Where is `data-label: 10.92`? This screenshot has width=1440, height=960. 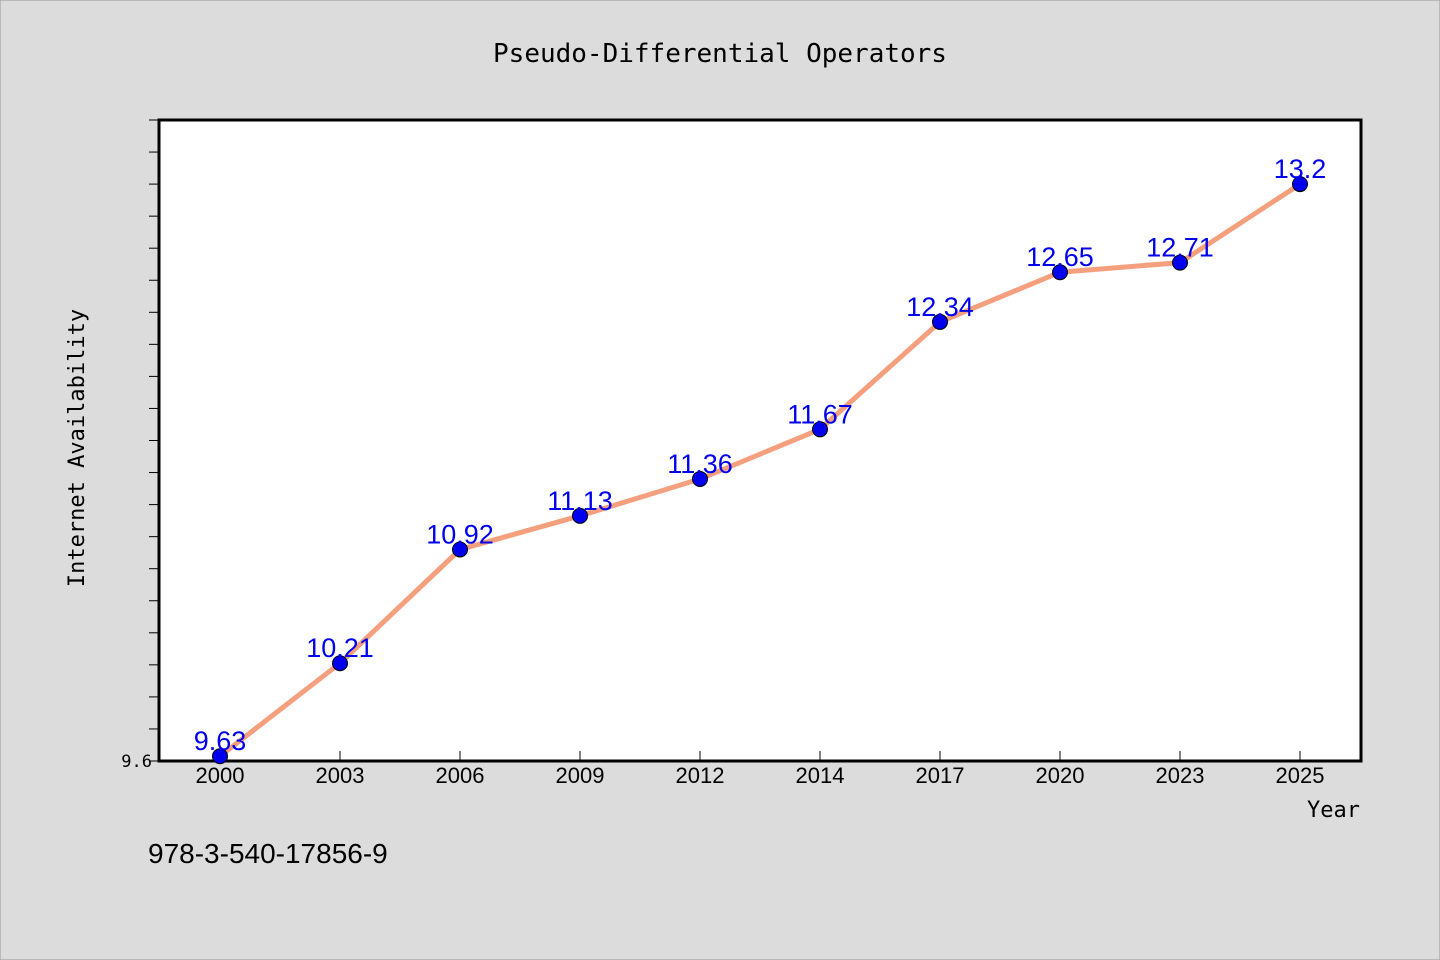
data-label: 10.92 is located at coordinates (460, 534).